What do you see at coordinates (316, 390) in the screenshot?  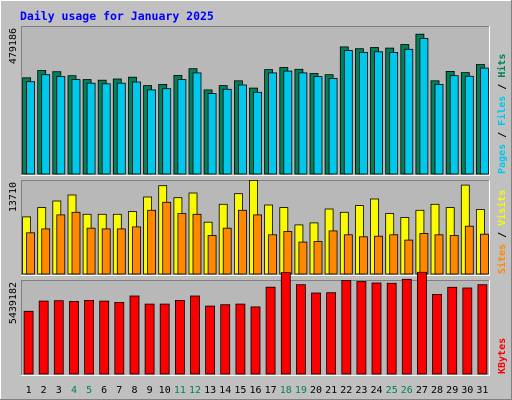 I see `x-tick-label-day-20: 20` at bounding box center [316, 390].